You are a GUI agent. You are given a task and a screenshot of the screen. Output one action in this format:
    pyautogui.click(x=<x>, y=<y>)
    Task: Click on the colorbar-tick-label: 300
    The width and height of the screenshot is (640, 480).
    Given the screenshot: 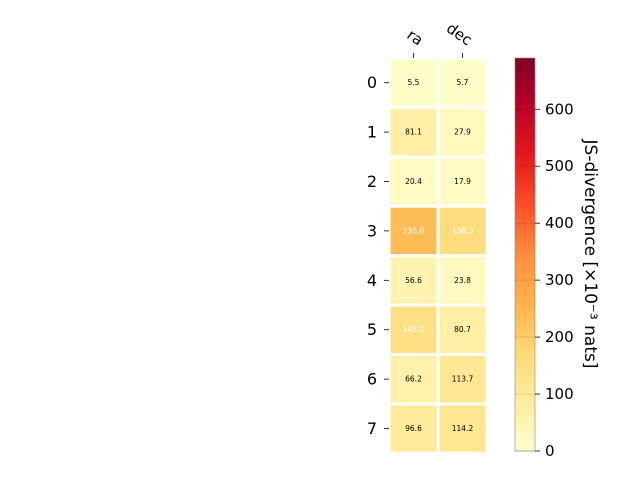 What is the action you would take?
    pyautogui.click(x=559, y=280)
    